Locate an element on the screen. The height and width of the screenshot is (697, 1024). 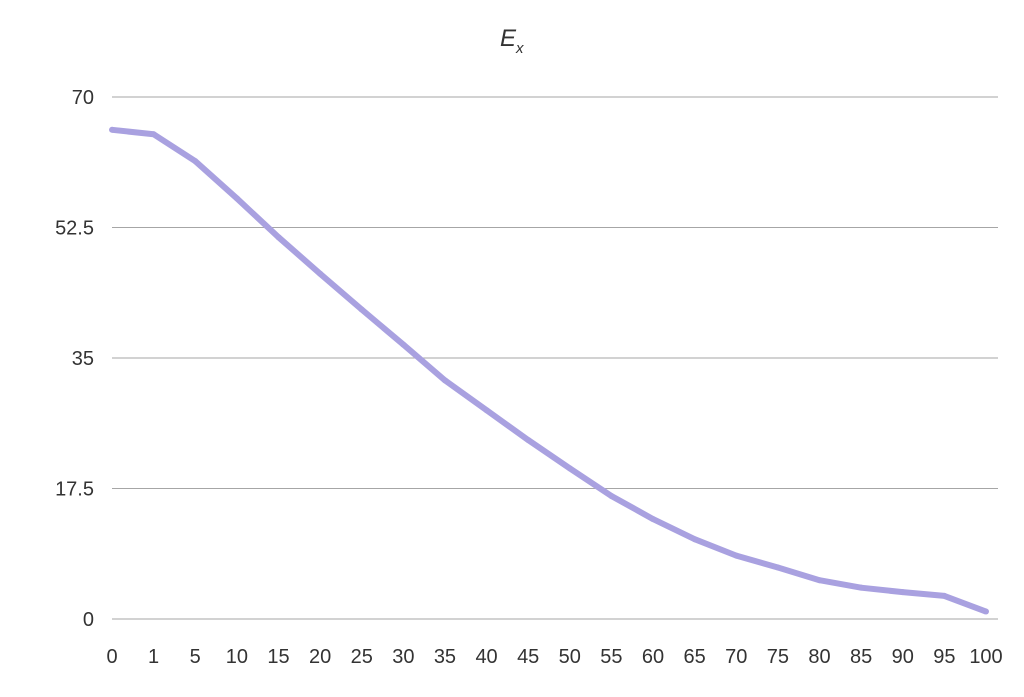
x-tick-label: 1 is located at coordinates (153, 657).